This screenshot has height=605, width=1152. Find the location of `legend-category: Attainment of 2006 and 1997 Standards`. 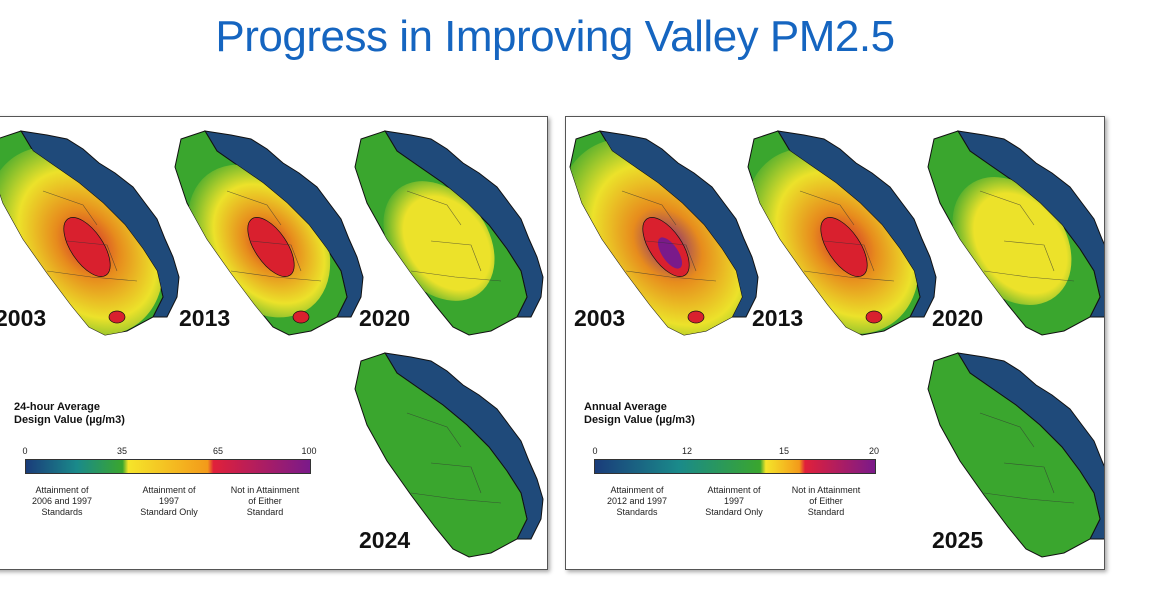

legend-category: Attainment of 2006 and 1997 Standards is located at coordinates (62, 501).